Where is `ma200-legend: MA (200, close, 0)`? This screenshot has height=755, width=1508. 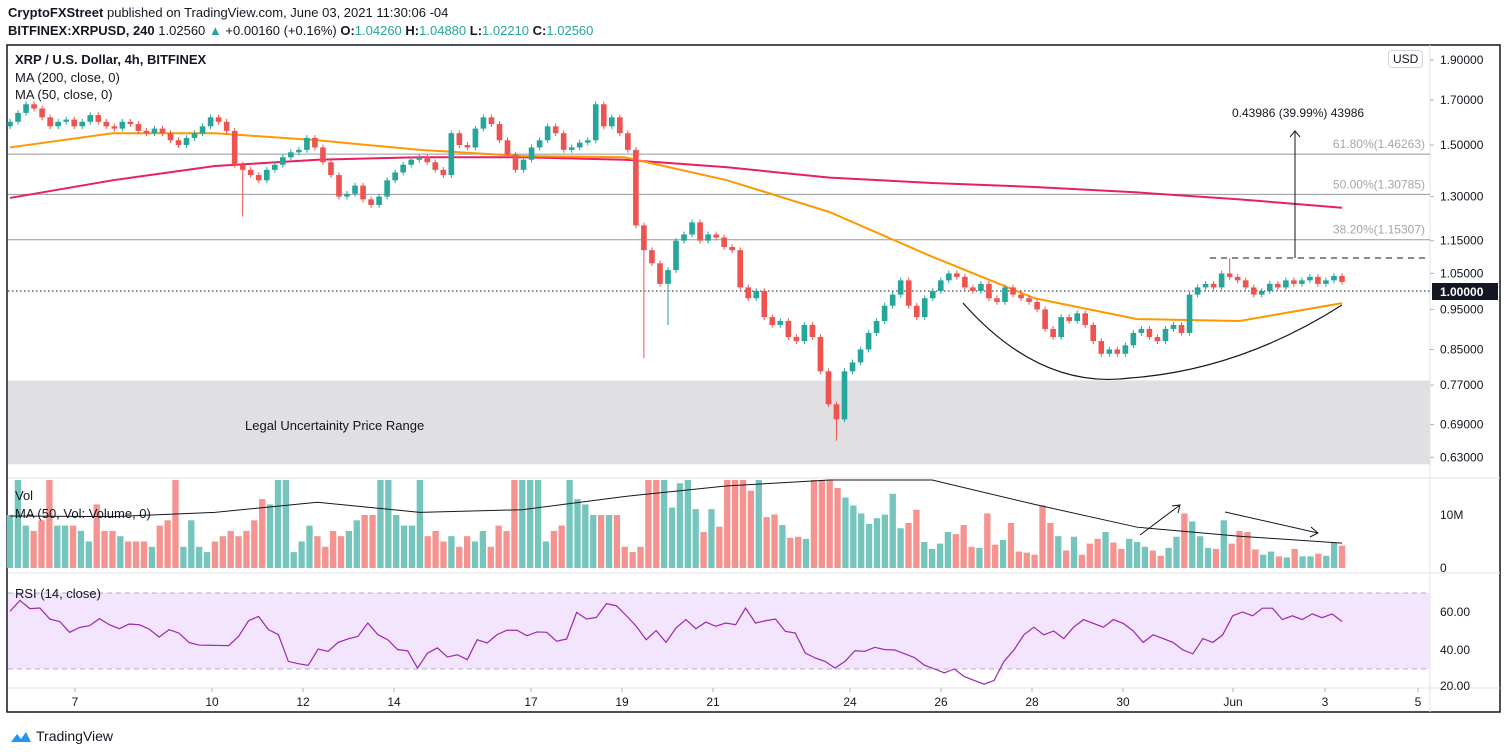 ma200-legend: MA (200, close, 0) is located at coordinates (67, 77).